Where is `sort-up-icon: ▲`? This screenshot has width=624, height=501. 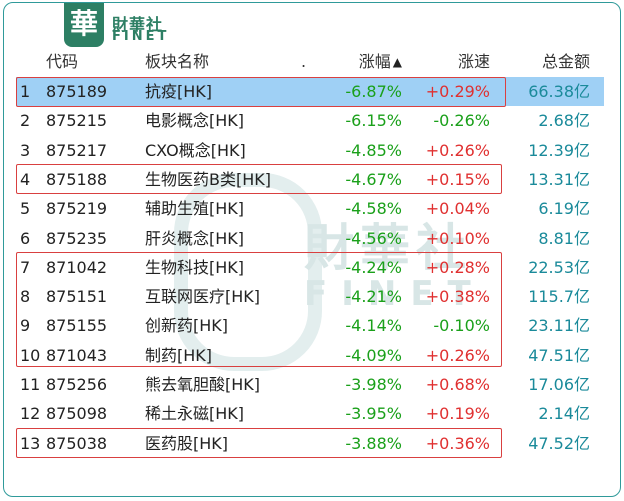 sort-up-icon: ▲ is located at coordinates (397, 62).